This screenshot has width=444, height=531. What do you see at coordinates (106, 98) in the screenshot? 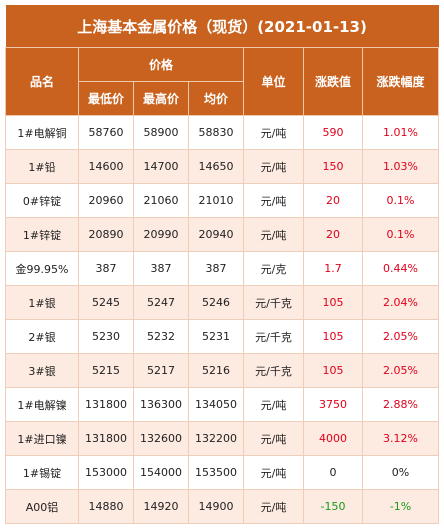
I see `header: 最低价` at bounding box center [106, 98].